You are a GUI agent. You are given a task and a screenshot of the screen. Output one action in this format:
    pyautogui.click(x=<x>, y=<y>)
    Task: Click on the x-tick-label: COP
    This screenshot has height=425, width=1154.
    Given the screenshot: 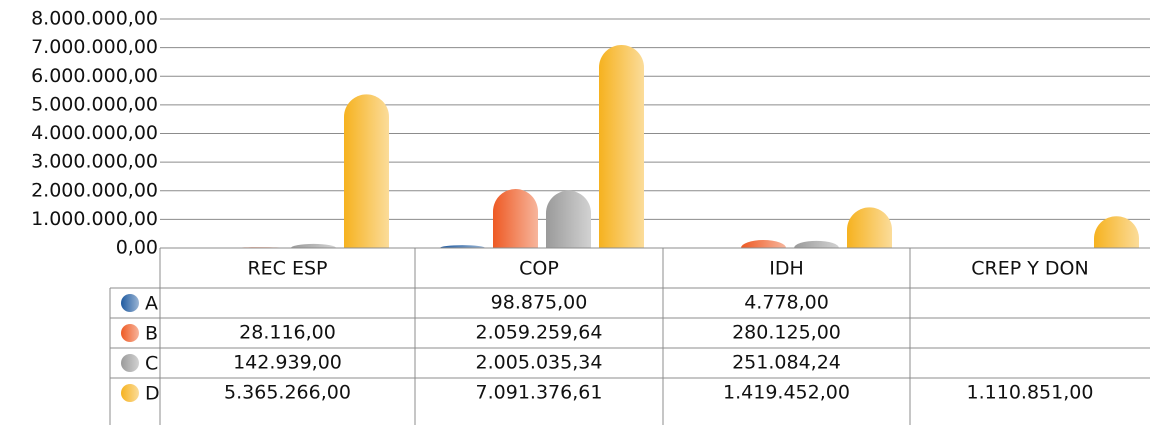 What is the action you would take?
    pyautogui.click(x=539, y=269)
    